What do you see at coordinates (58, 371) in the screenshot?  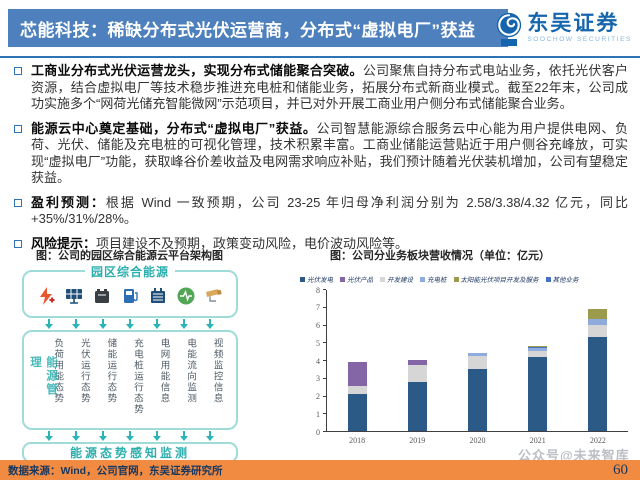 I see `diagram-column-label: 负荷用能态势` at bounding box center [58, 371].